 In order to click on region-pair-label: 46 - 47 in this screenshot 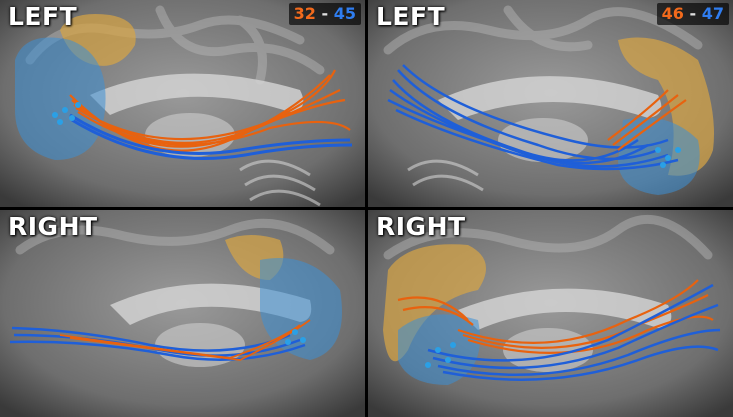, I will do `click(692, 14)`.